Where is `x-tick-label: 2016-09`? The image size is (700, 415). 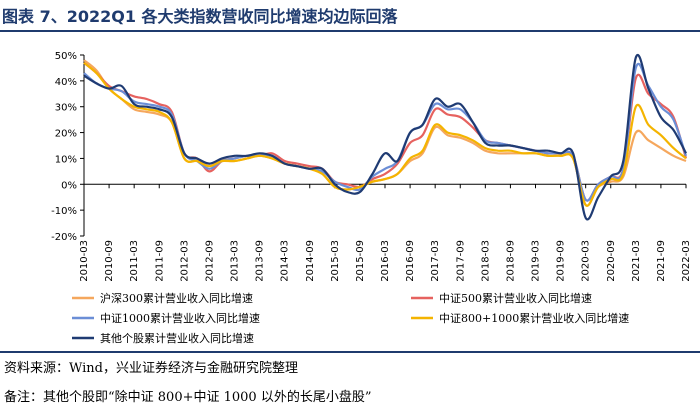 x-tick-label: 2016-09 is located at coordinates (410, 261).